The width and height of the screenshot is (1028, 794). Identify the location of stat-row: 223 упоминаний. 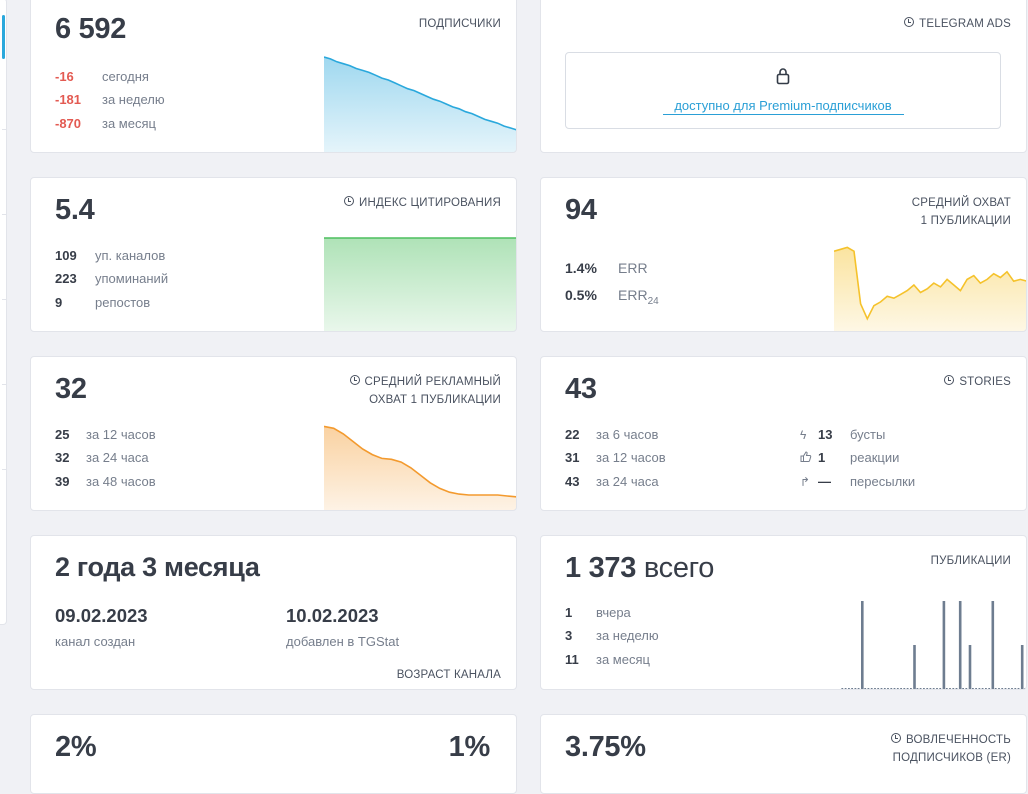
(112, 278).